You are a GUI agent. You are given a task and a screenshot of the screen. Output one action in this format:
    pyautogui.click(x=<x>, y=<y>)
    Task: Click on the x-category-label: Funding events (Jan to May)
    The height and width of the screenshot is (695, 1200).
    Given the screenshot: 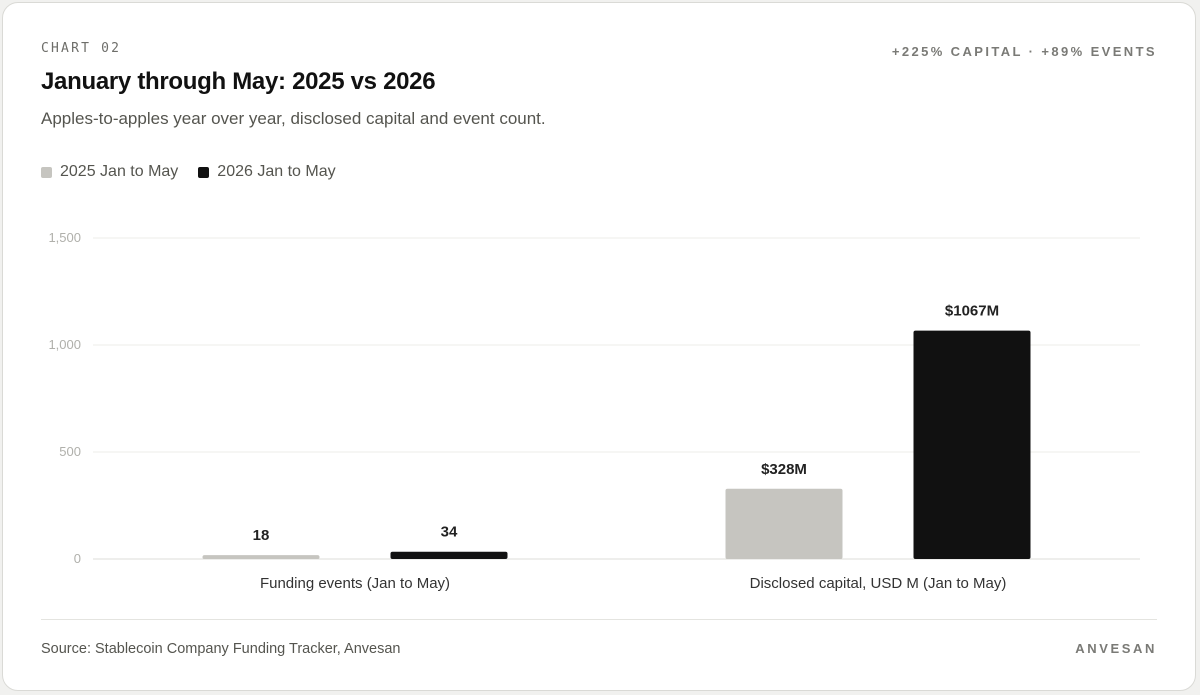 What is the action you would take?
    pyautogui.click(x=355, y=583)
    